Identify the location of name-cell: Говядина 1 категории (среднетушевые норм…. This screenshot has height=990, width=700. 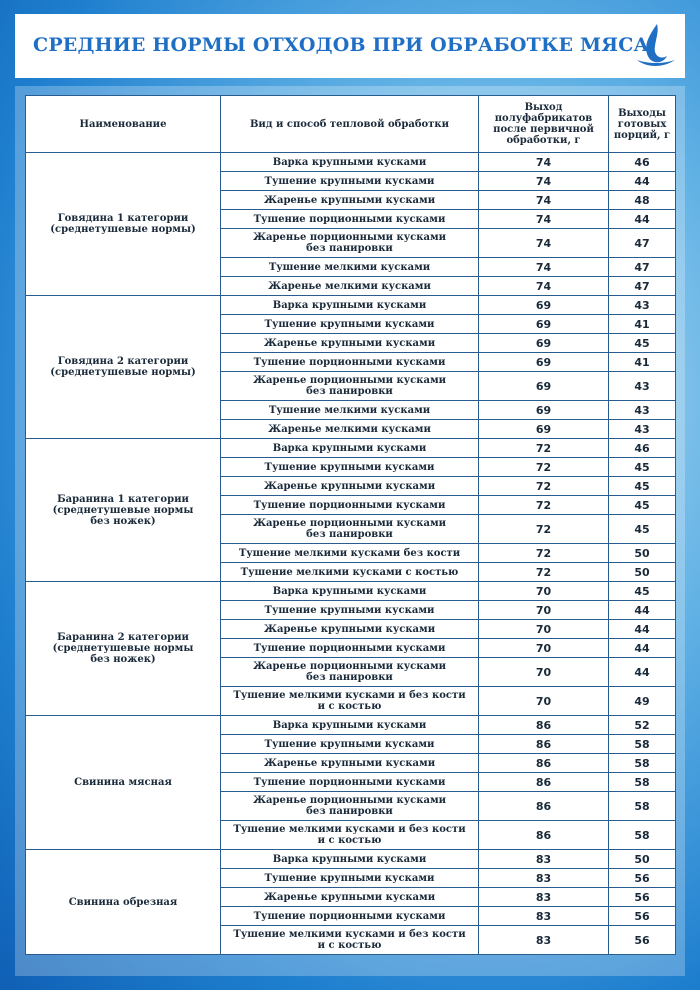
(123, 224).